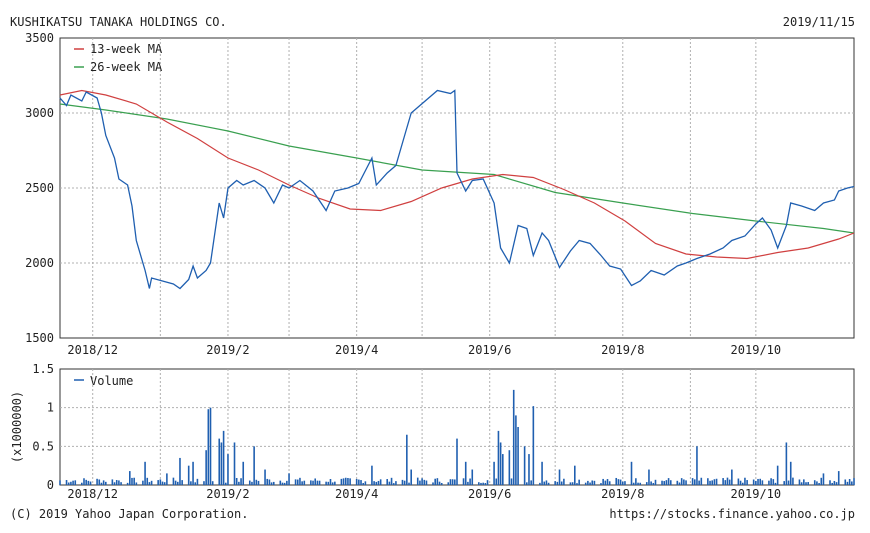 The width and height of the screenshot is (870, 533). I want to click on price-x-tick-label: 2019/10, so click(756, 350).